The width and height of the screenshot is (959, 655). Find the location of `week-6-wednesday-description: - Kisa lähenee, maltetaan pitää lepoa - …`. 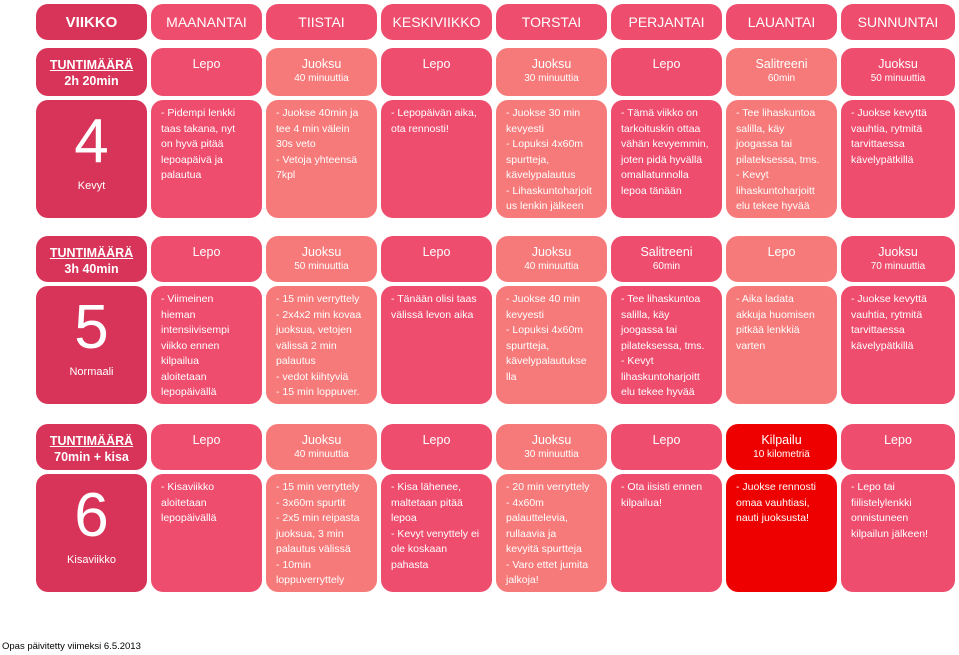

week-6-wednesday-description: - Kisa lähenee, maltetaan pitää lepoa - … is located at coordinates (436, 533).